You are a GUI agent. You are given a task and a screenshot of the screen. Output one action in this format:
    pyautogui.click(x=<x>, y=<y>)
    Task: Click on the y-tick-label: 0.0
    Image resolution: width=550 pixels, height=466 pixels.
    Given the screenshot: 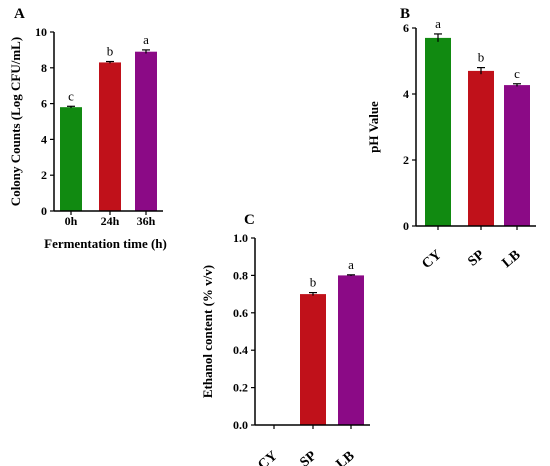 What is the action you would take?
    pyautogui.click(x=240, y=425)
    